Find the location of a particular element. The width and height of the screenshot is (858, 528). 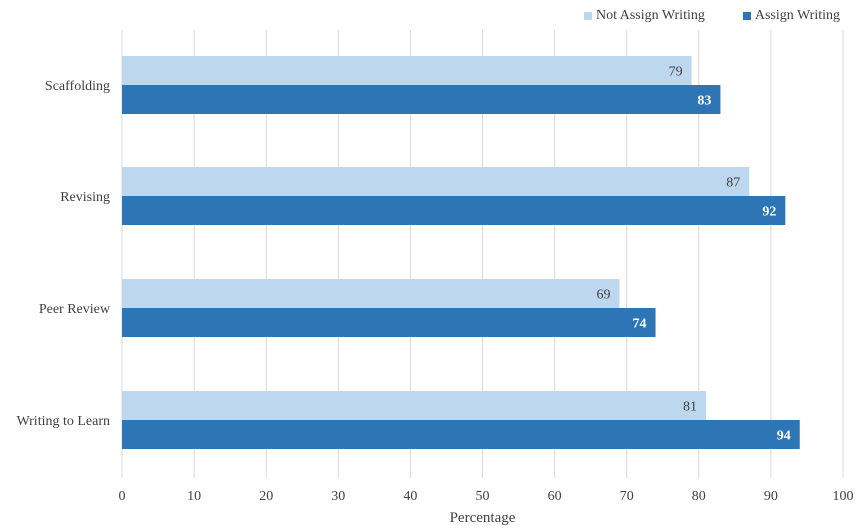

category-label-peer-review: Peer Review is located at coordinates (75, 309).